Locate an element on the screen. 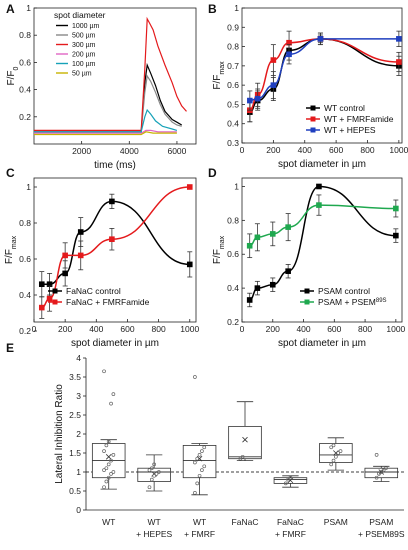 This screenshot has height=550, width=408. y-tick-label: 0.2 is located at coordinates (233, 322).